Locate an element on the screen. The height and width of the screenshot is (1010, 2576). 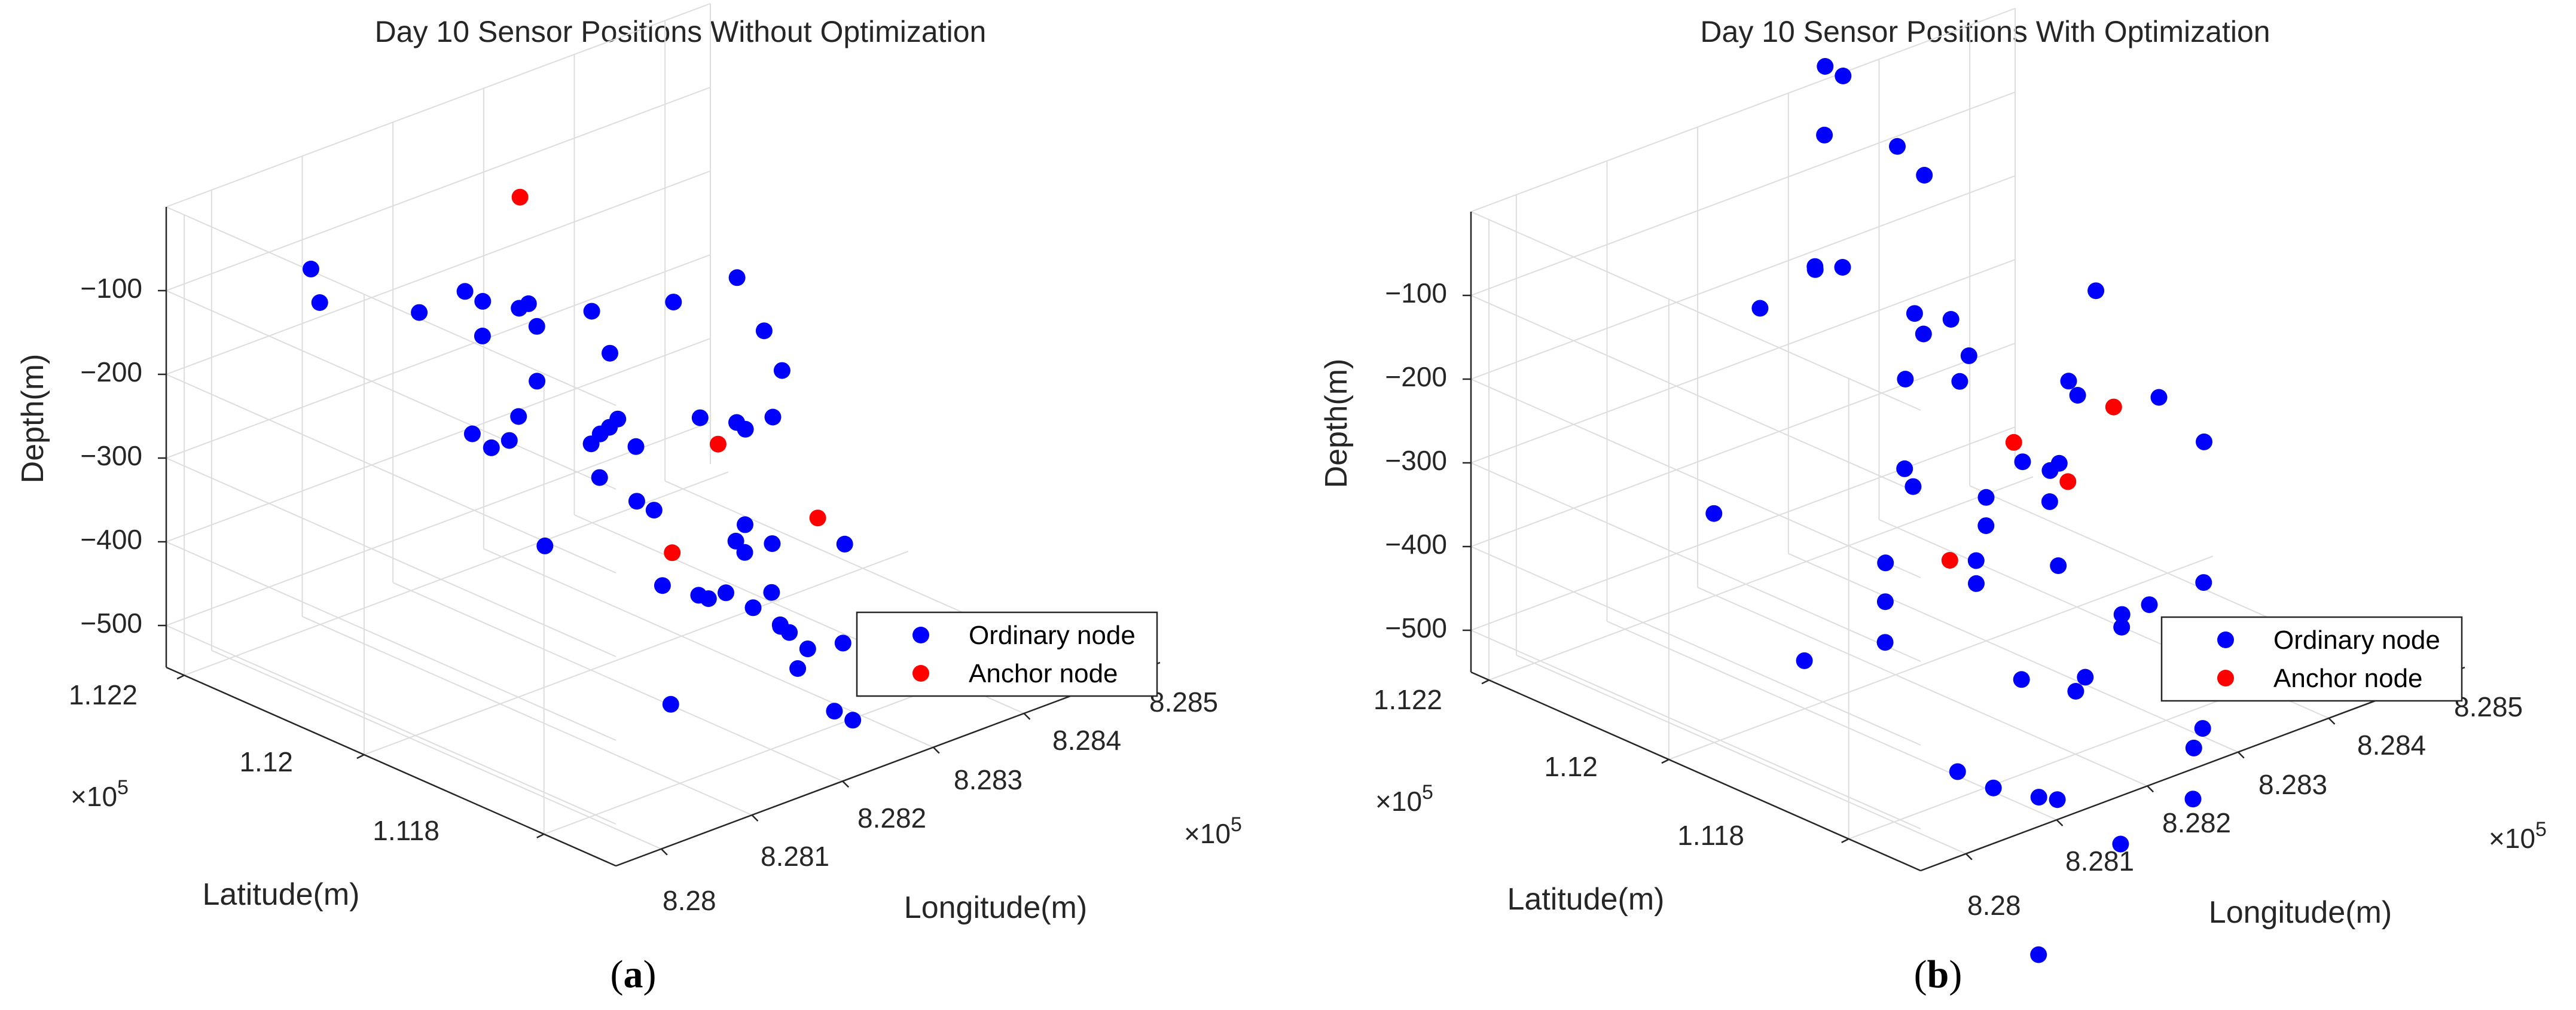
data-points is located at coordinates (582, 458).